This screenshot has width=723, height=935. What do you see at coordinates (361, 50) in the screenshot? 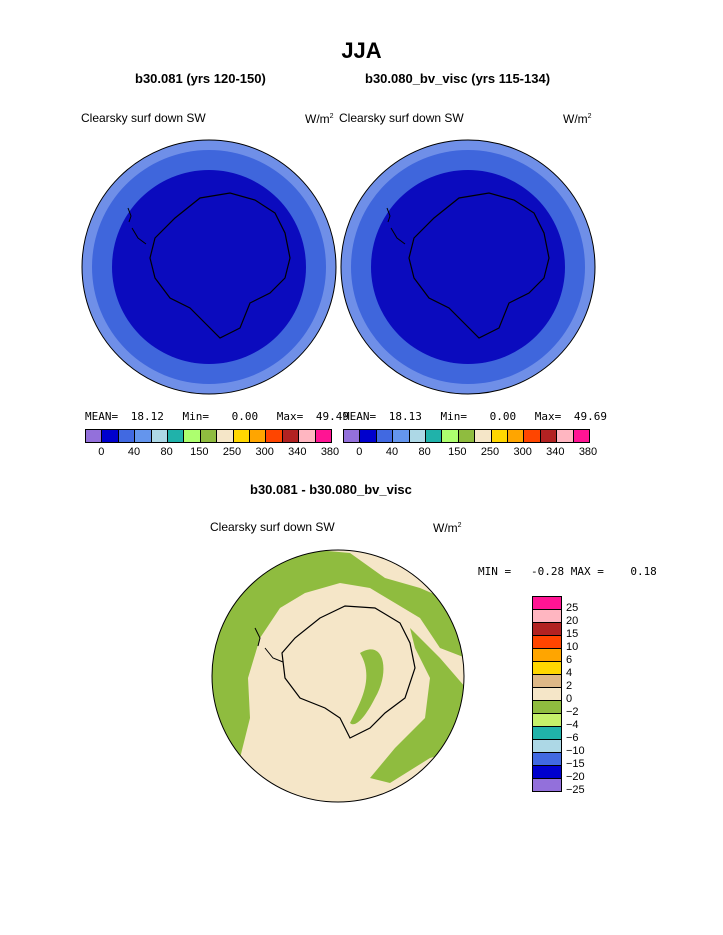
I see `page-title: JJA` at bounding box center [361, 50].